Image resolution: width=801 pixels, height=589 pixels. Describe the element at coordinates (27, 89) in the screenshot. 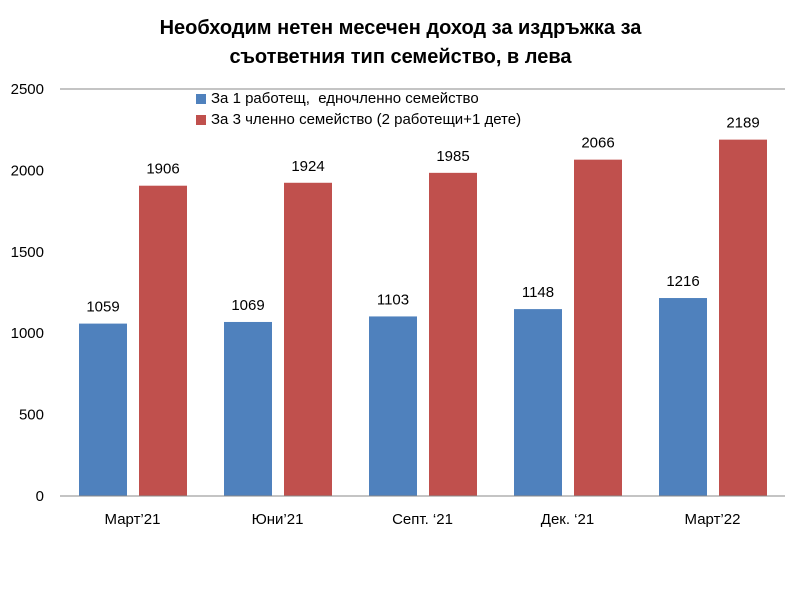

I see `y-tick-label: 2500` at that location.